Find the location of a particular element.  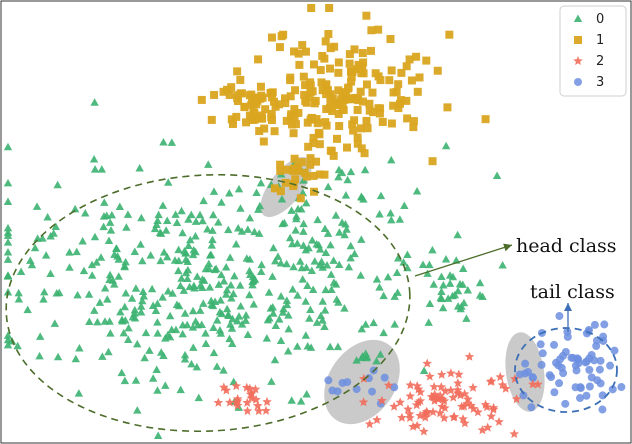

legend-label-3: 3 is located at coordinates (600, 82).